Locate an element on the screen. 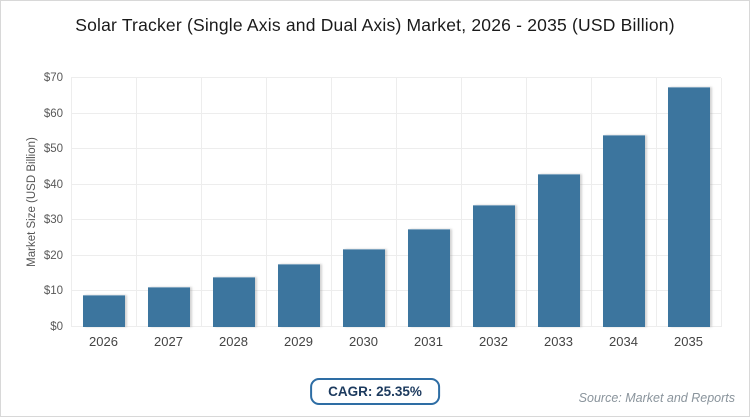 This screenshot has width=750, height=417. bar-2034 is located at coordinates (623, 231).